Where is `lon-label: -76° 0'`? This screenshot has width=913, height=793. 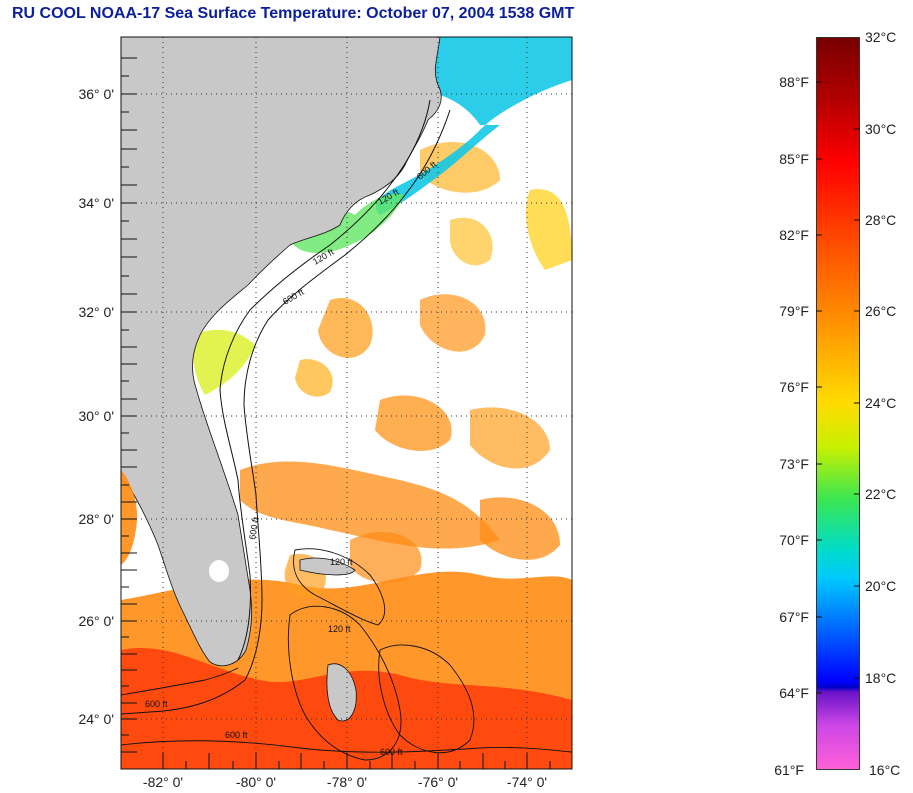 lon-label: -76° 0' is located at coordinates (438, 782).